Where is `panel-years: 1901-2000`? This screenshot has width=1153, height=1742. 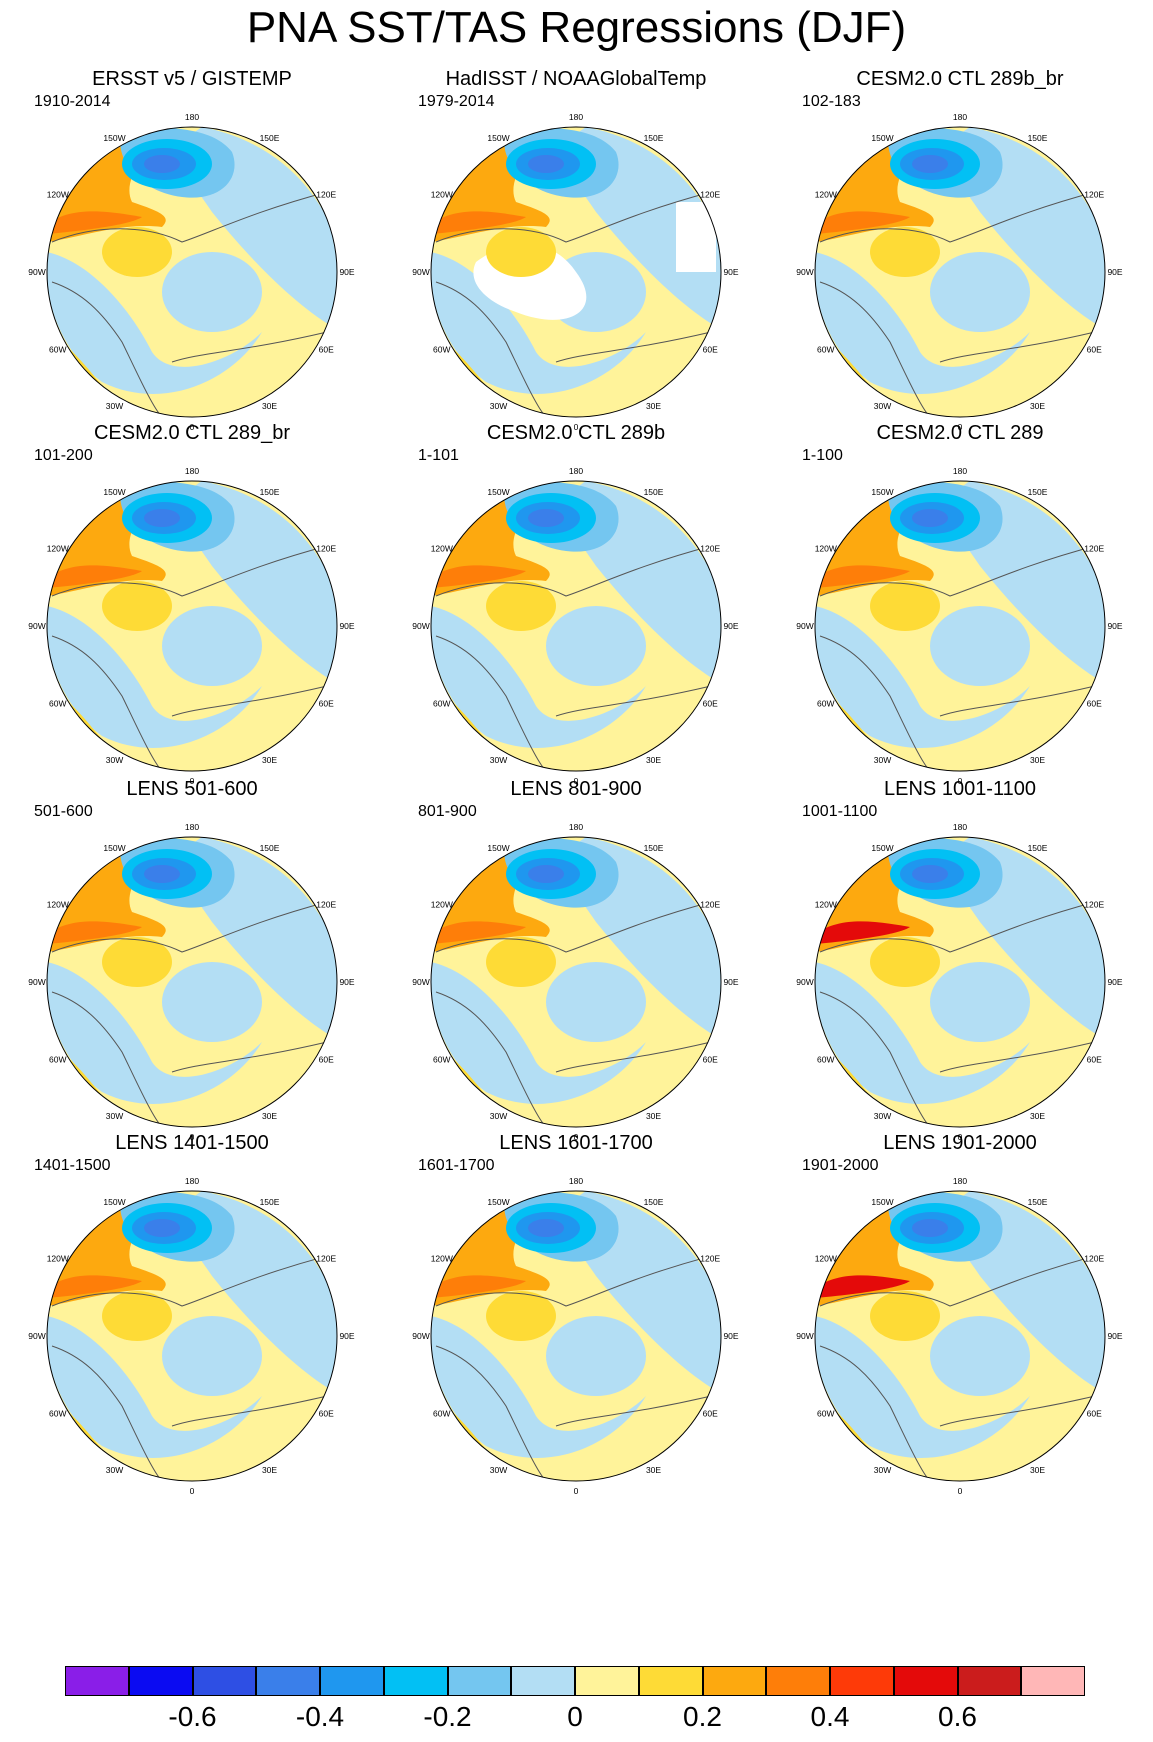 panel-years: 1901-2000 is located at coordinates (840, 1165).